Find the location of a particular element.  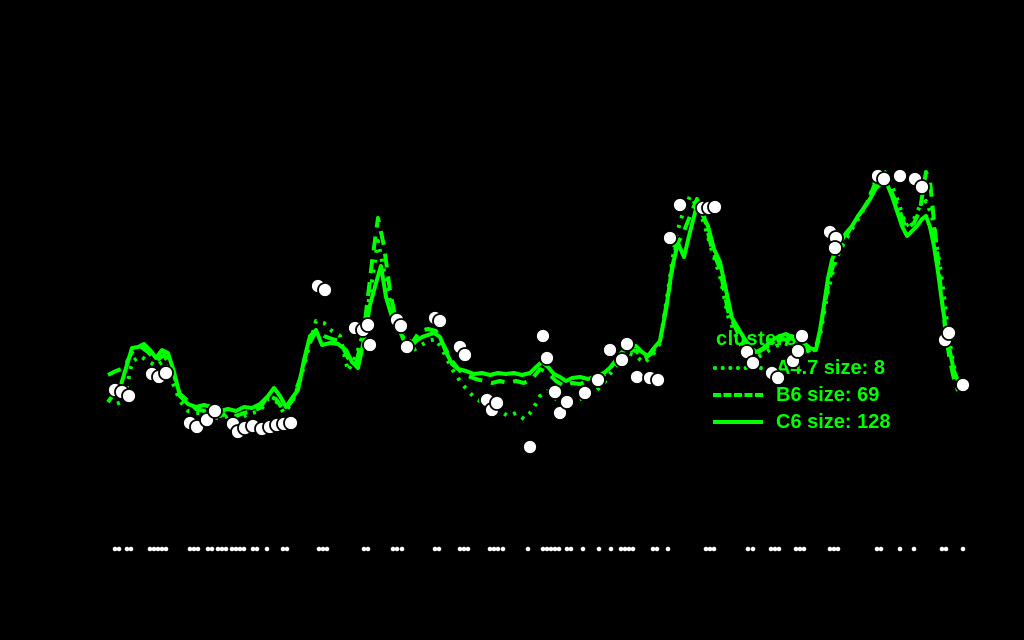

dotted-line-swatch is located at coordinates (738, 367).